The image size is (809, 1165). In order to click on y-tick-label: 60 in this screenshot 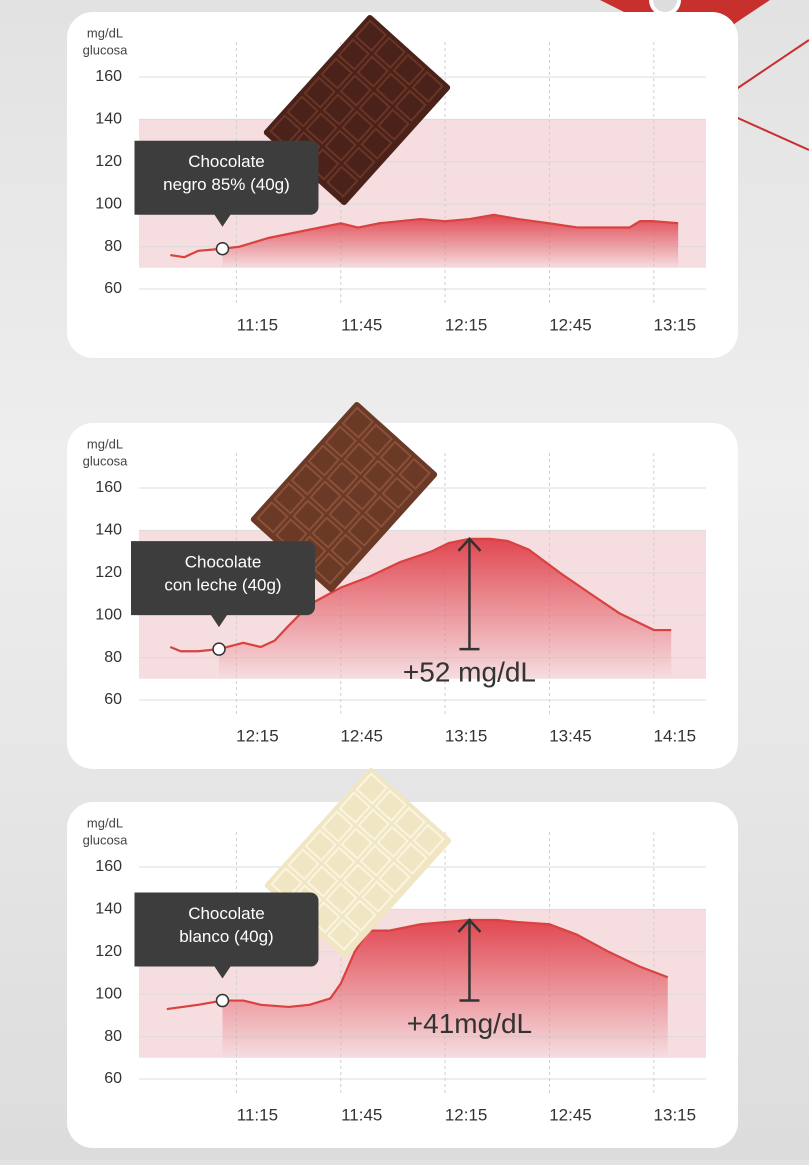, I will do `click(113, 288)`.